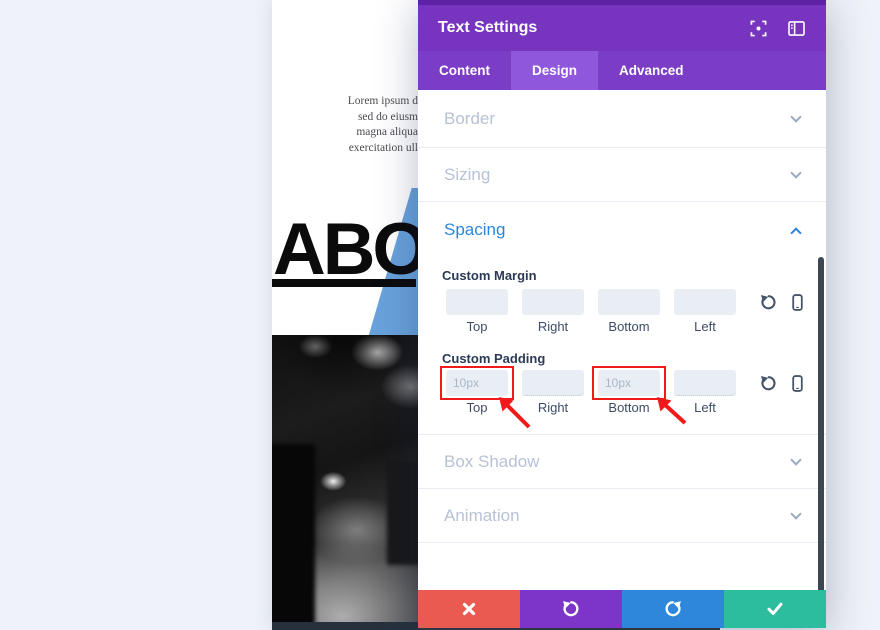  What do you see at coordinates (705, 326) in the screenshot?
I see `margin-left-label: Left` at bounding box center [705, 326].